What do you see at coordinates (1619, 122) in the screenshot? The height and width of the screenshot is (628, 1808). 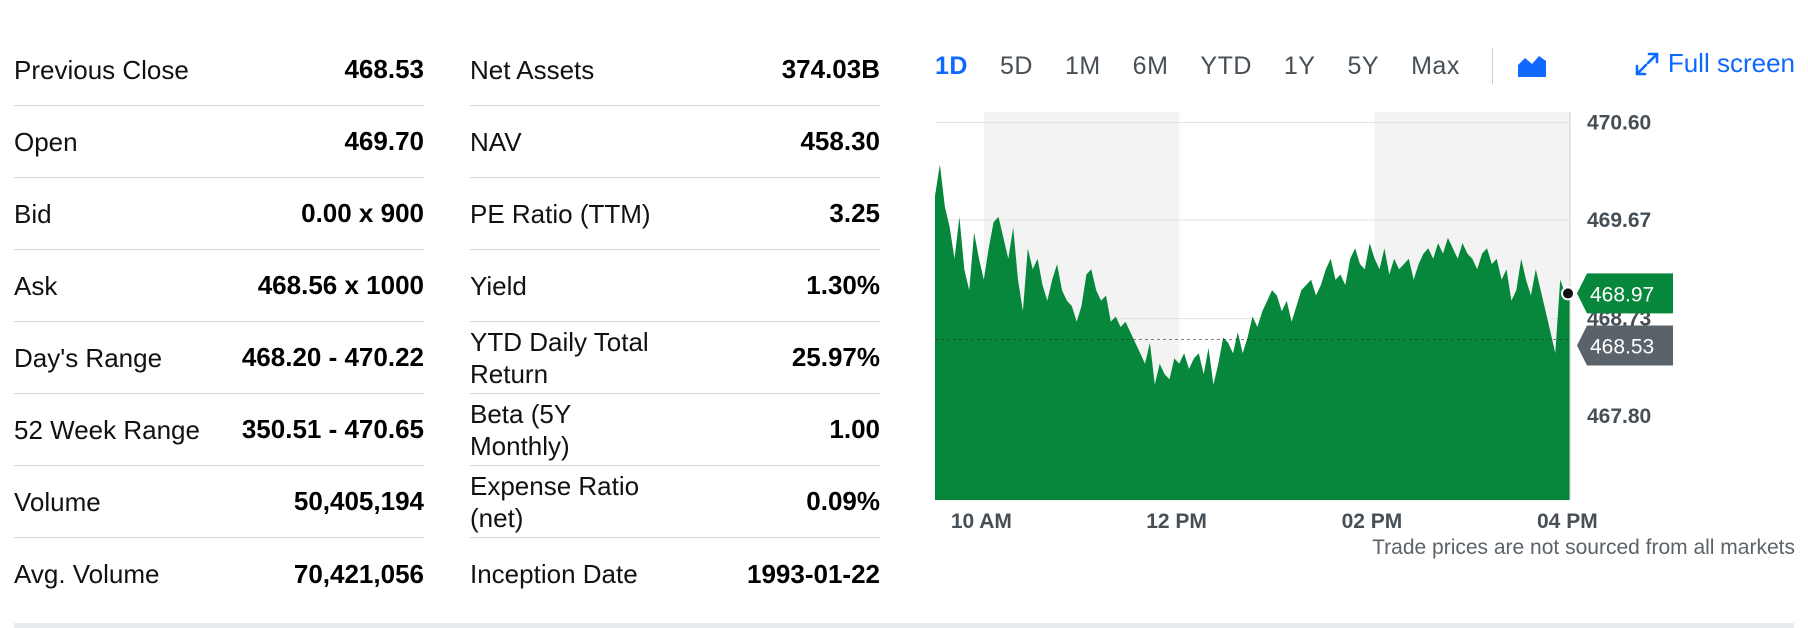 I see `y-tick-label: 470.60` at bounding box center [1619, 122].